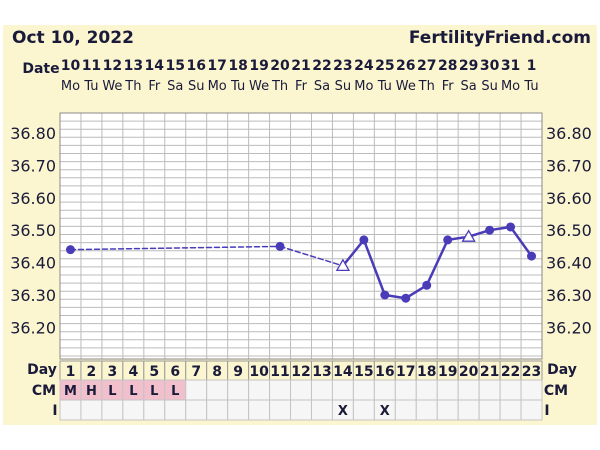 The width and height of the screenshot is (600, 450). What do you see at coordinates (33, 133) in the screenshot?
I see `y-tick-label-left: 36.80` at bounding box center [33, 133].